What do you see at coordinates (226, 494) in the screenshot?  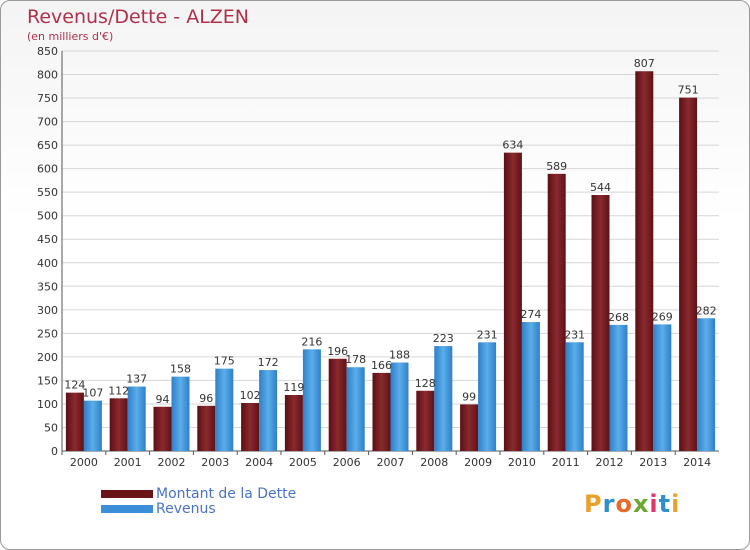 I see `legend-label-dette: Montant de la Dette` at bounding box center [226, 494].